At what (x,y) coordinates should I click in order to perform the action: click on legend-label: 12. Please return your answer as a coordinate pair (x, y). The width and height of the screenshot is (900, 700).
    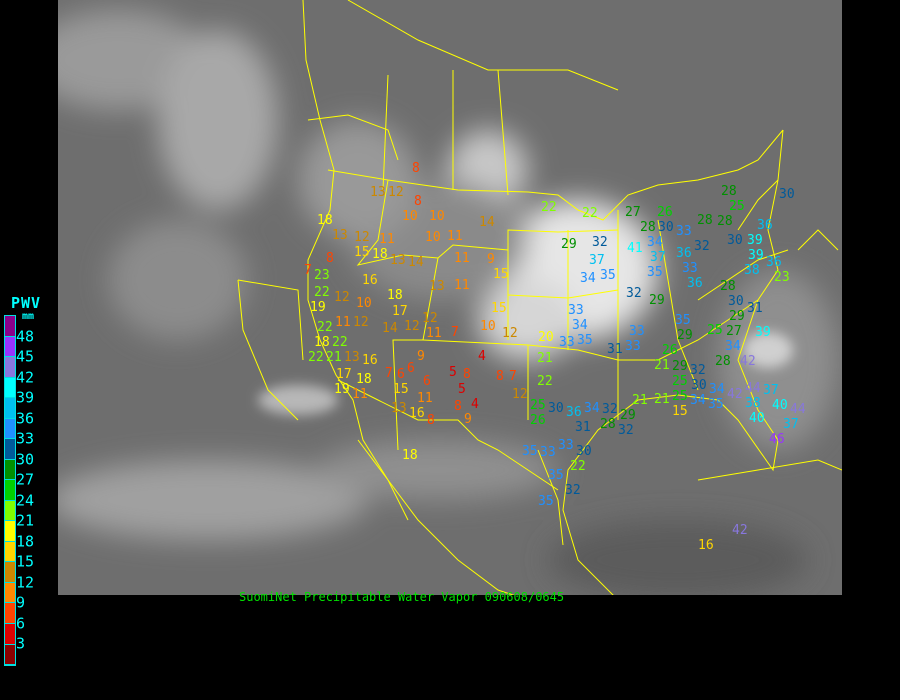
    Looking at the image, I should click on (25, 582).